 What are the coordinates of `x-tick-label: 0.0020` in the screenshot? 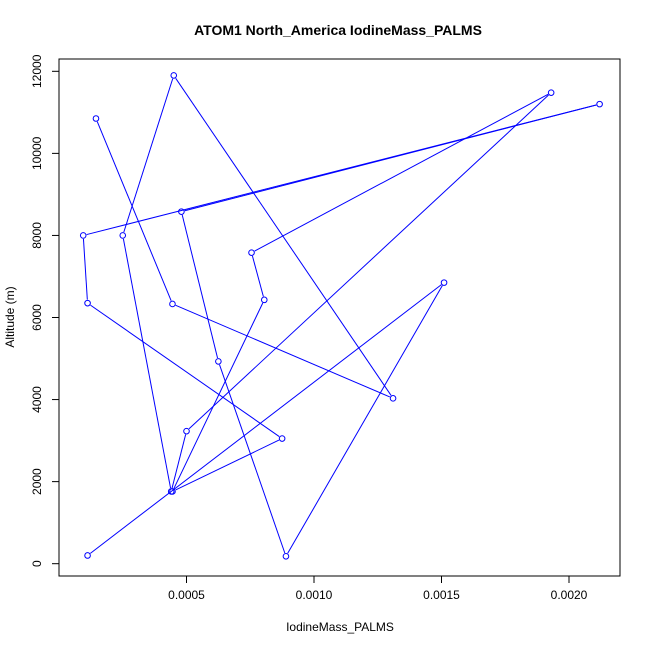 It's located at (569, 595).